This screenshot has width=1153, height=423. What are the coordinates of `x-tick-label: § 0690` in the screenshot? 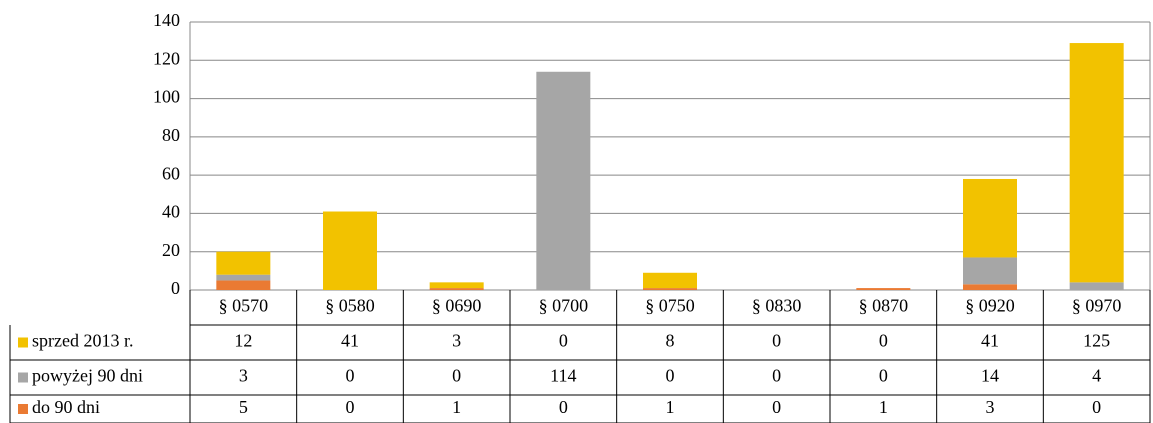 It's located at (457, 306).